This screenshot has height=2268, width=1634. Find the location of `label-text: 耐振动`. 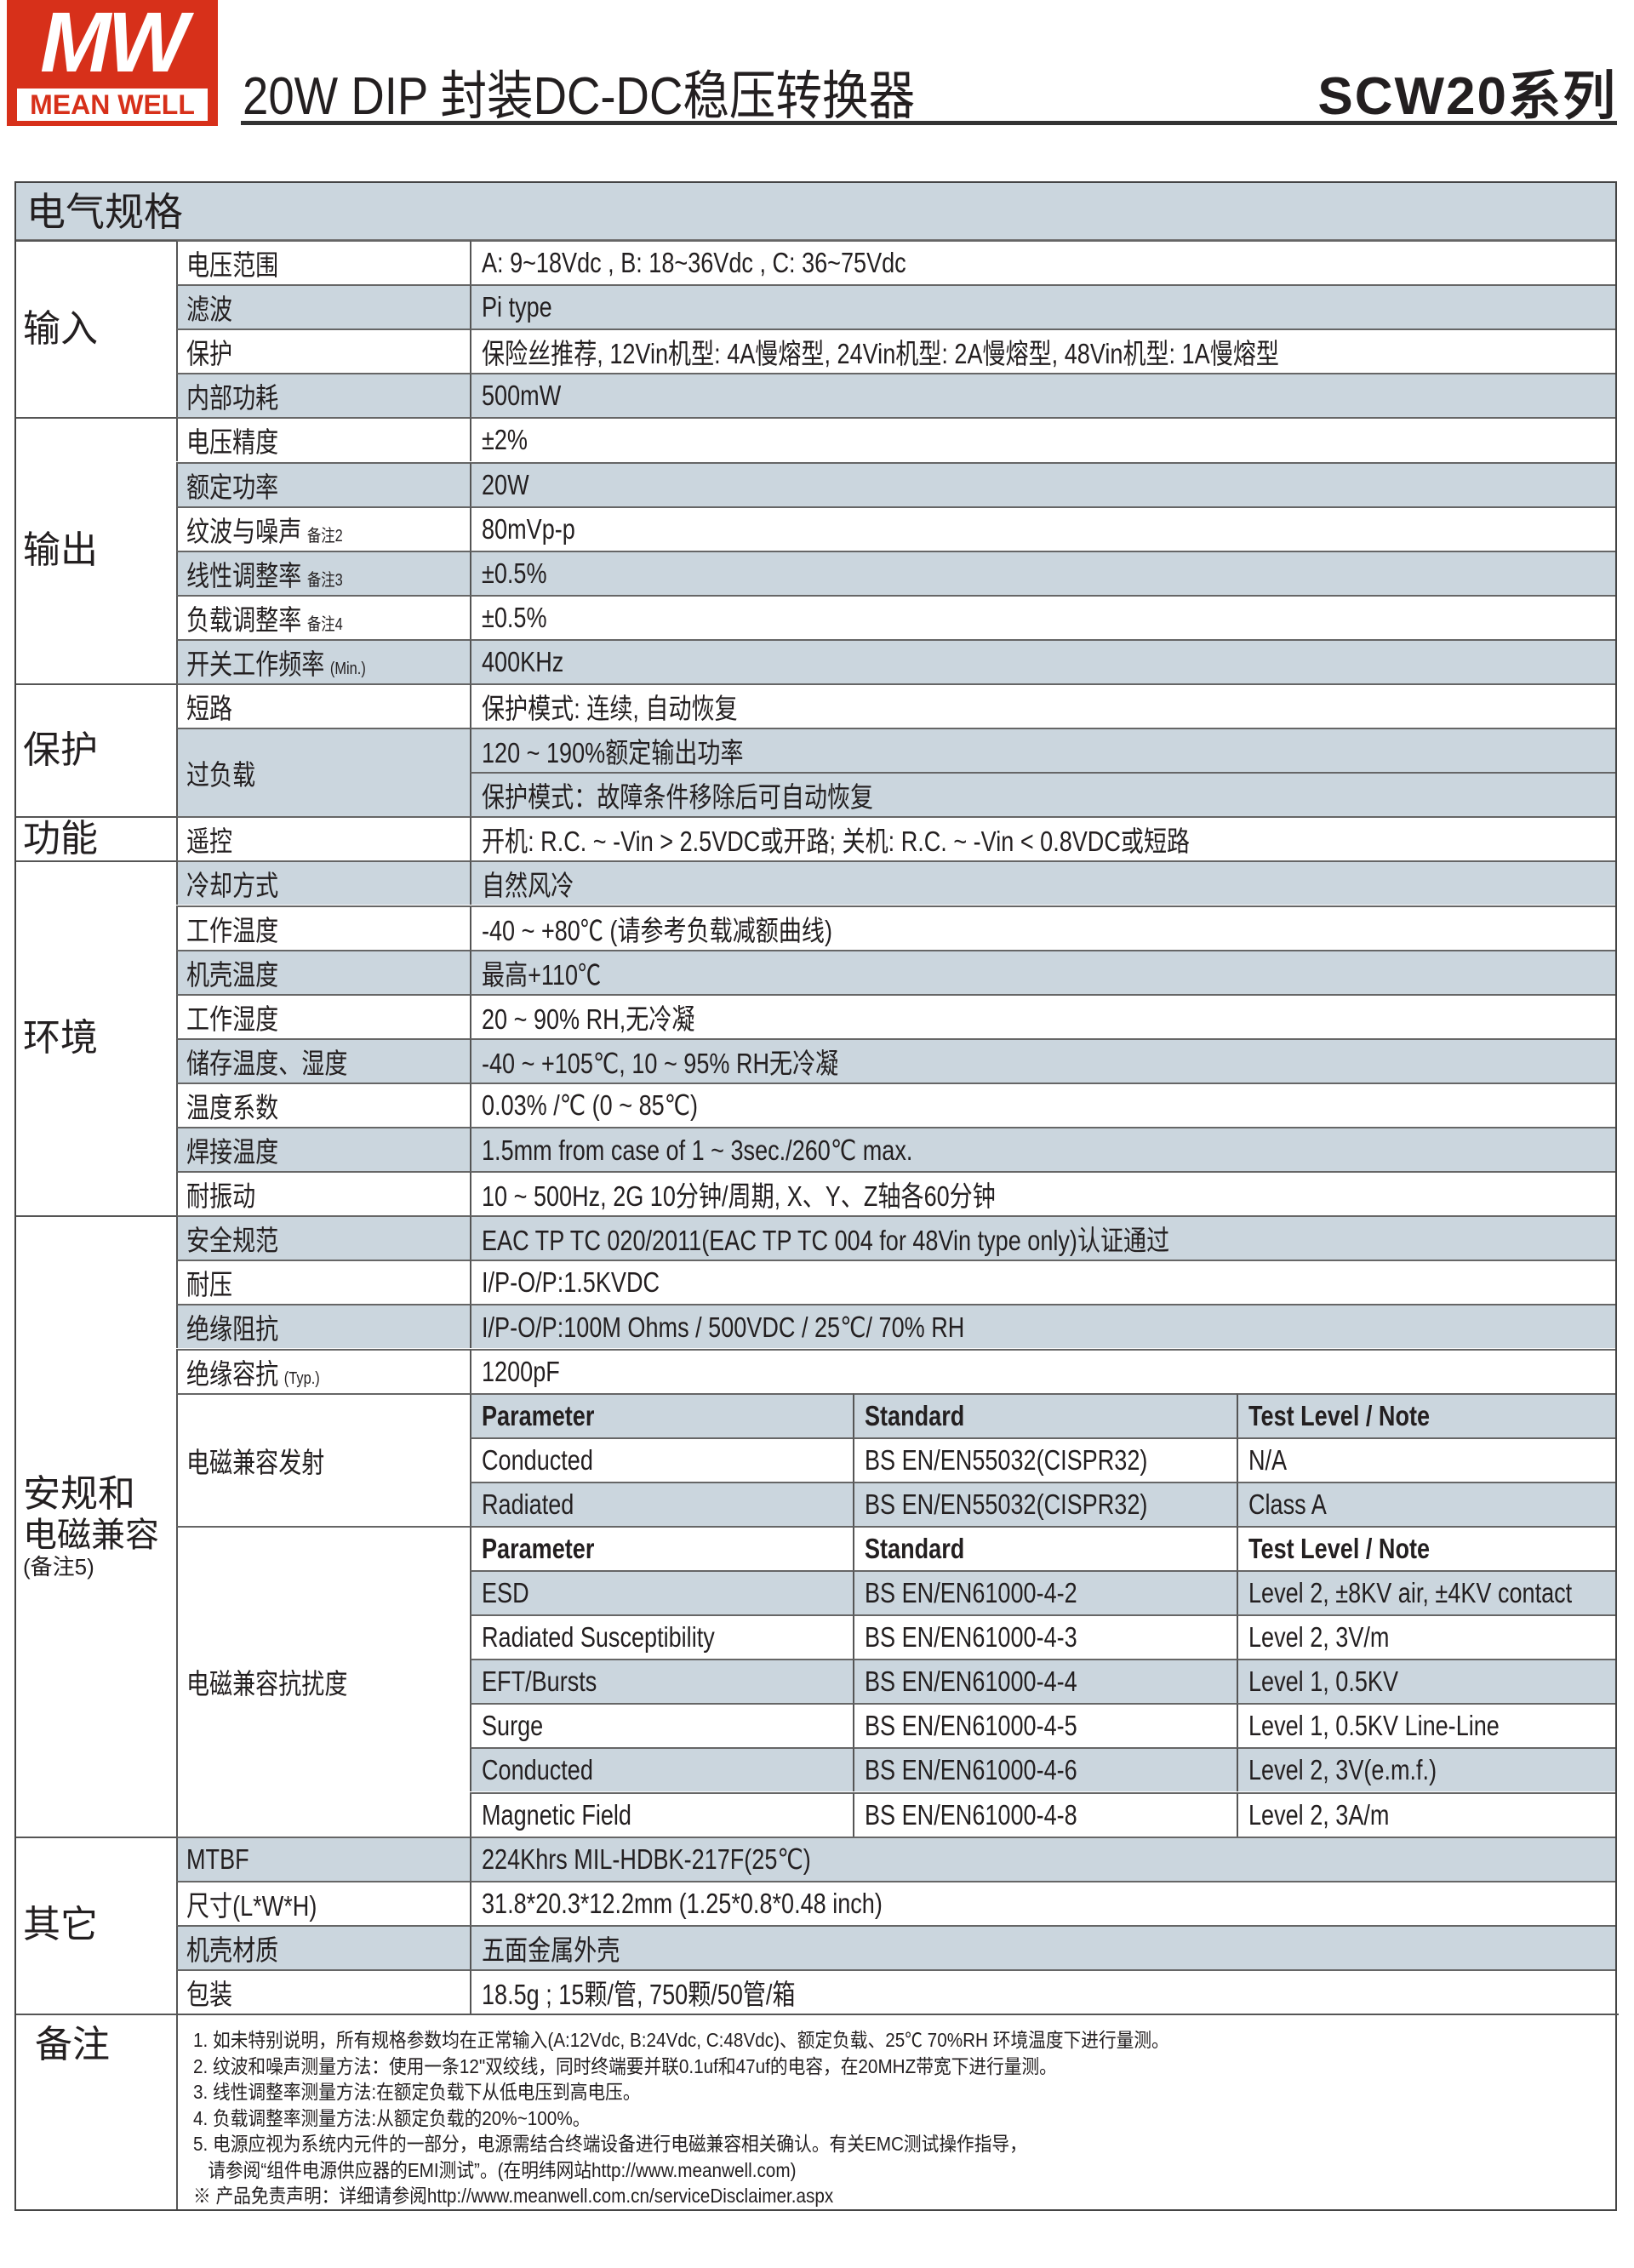

label-text: 耐振动 is located at coordinates (221, 1196).